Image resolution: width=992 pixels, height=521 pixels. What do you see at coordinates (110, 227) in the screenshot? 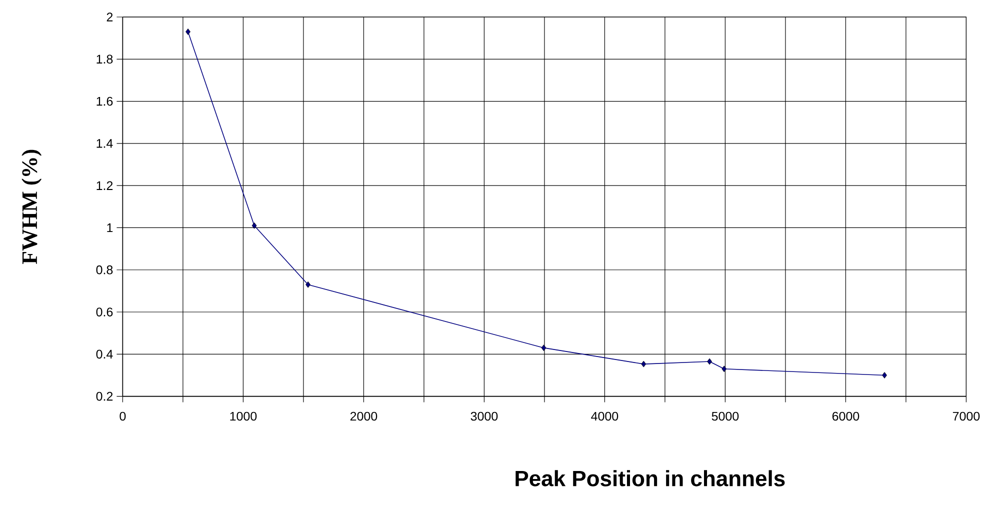
I see `y-tick-label: 1` at bounding box center [110, 227].